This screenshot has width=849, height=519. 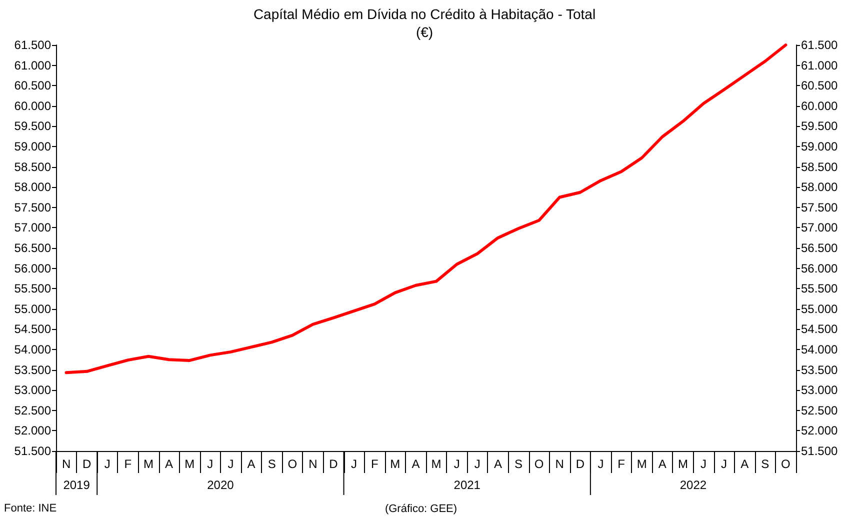 I want to click on y-tick-label: 52.500, so click(x=33, y=410).